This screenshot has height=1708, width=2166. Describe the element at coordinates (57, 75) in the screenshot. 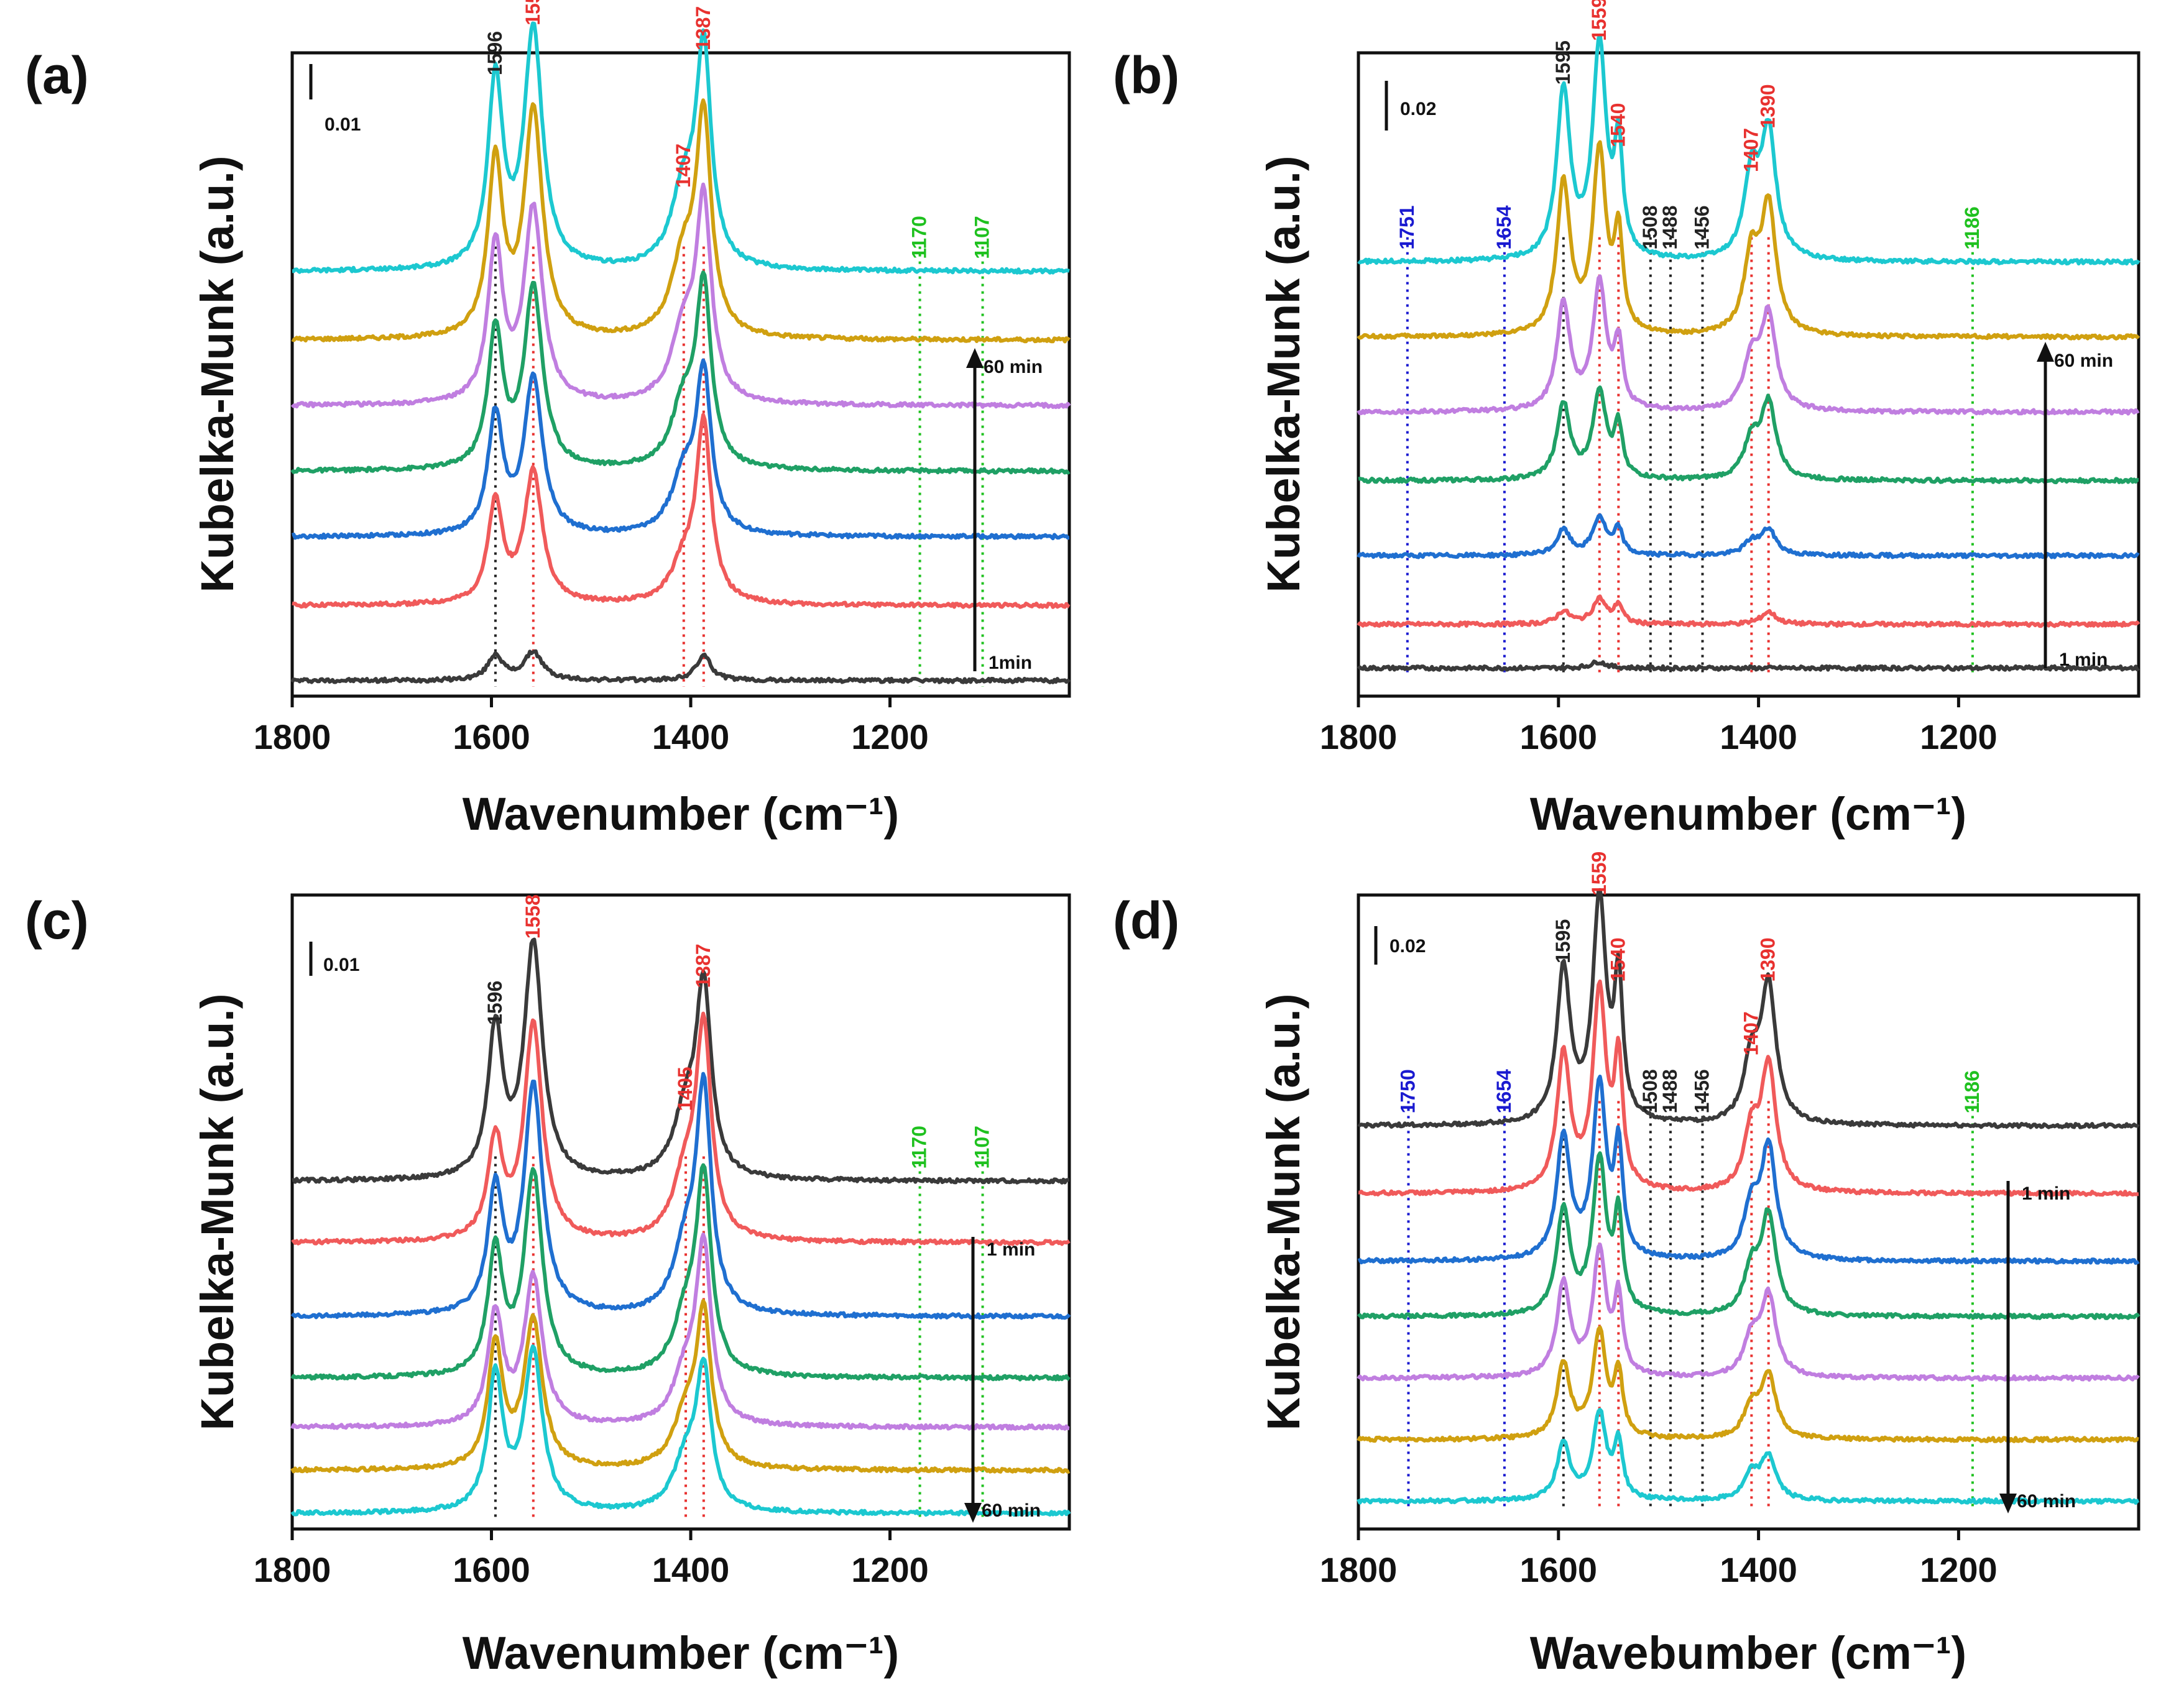

I see `panel-label: (a)` at that location.